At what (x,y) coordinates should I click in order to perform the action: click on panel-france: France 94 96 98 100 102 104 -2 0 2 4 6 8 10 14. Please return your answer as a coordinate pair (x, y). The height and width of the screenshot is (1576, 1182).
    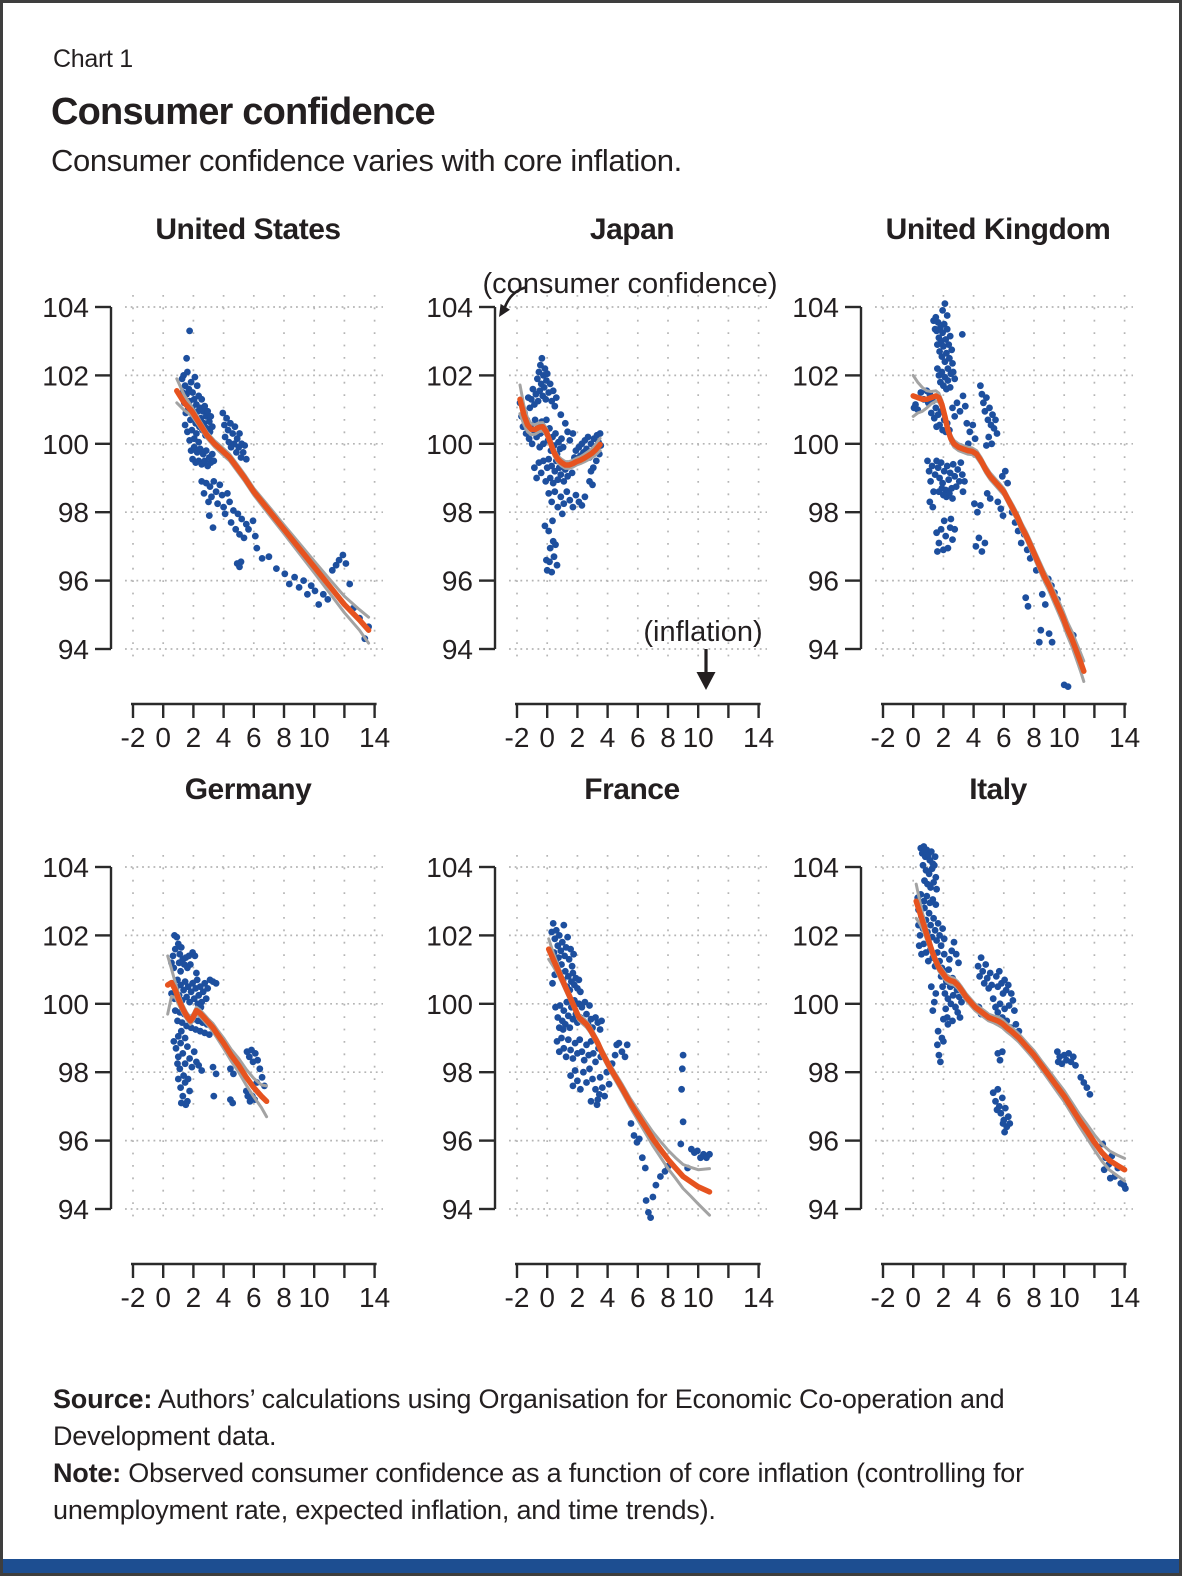
    Looking at the image, I should click on (604, 1045).